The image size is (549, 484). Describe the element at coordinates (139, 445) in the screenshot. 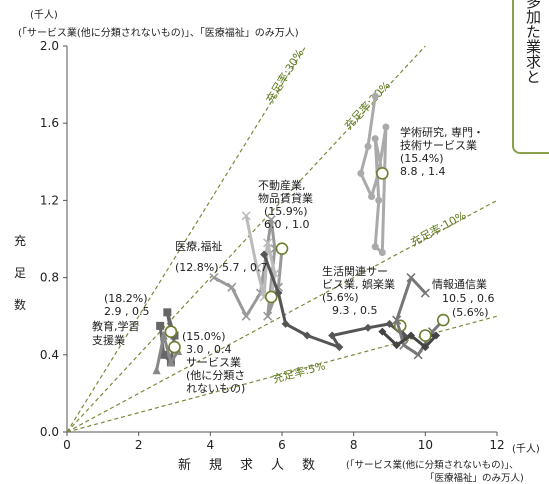

I see `x-tick-label: 2` at that location.